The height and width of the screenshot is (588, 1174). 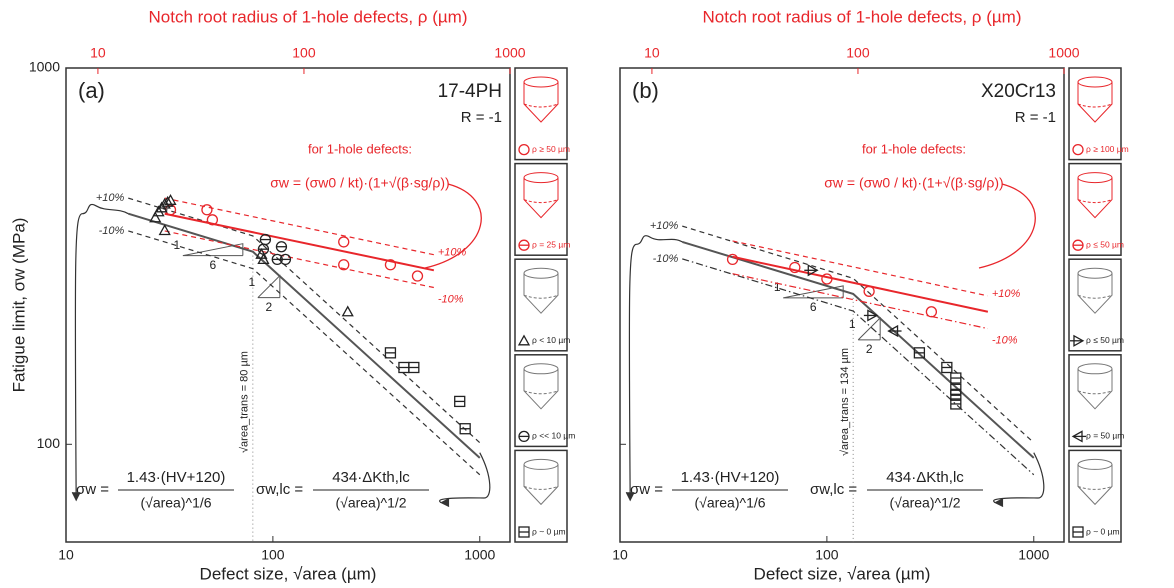 What do you see at coordinates (1105, 436) in the screenshot?
I see `legend-label: ρ = 50 µm` at bounding box center [1105, 436].